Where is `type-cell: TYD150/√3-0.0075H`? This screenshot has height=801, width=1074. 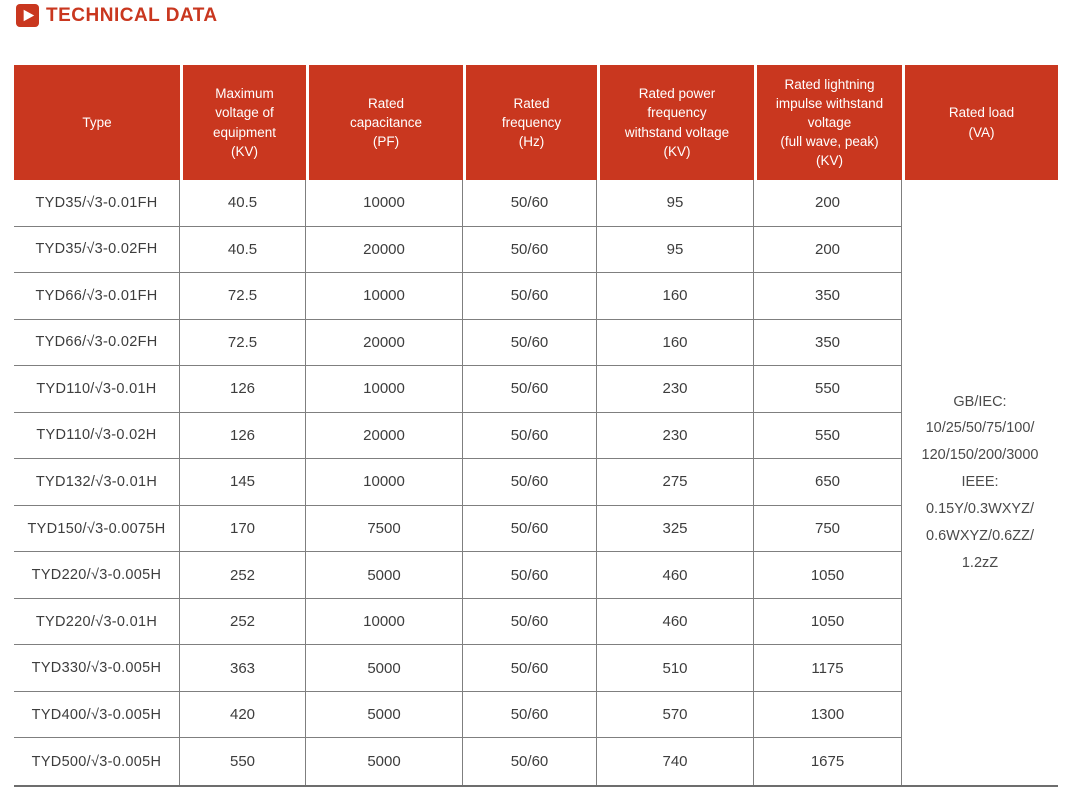
type-cell: TYD150/√3-0.0075H is located at coordinates (97, 529).